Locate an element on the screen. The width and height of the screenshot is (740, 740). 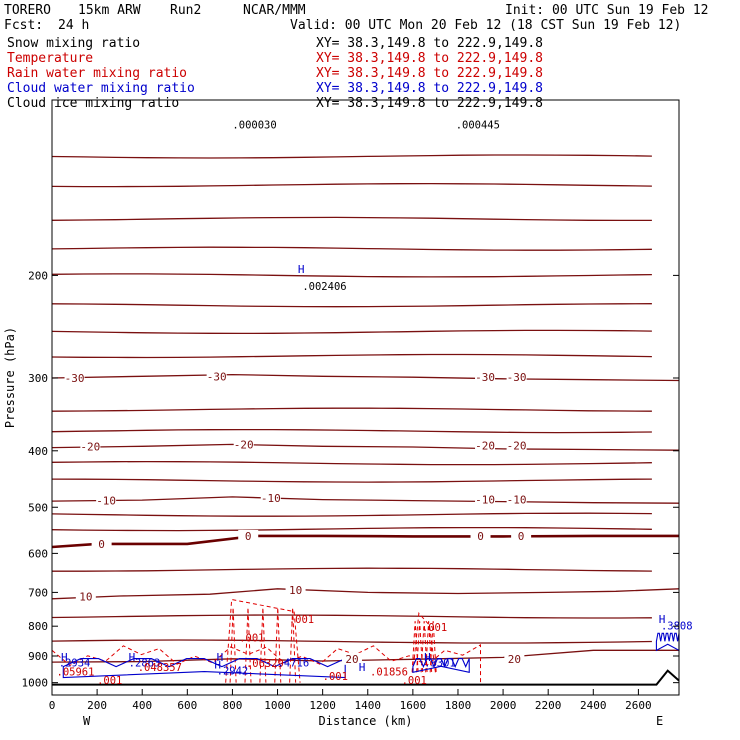
temperature-contour--30 is located at coordinates (365, 377).